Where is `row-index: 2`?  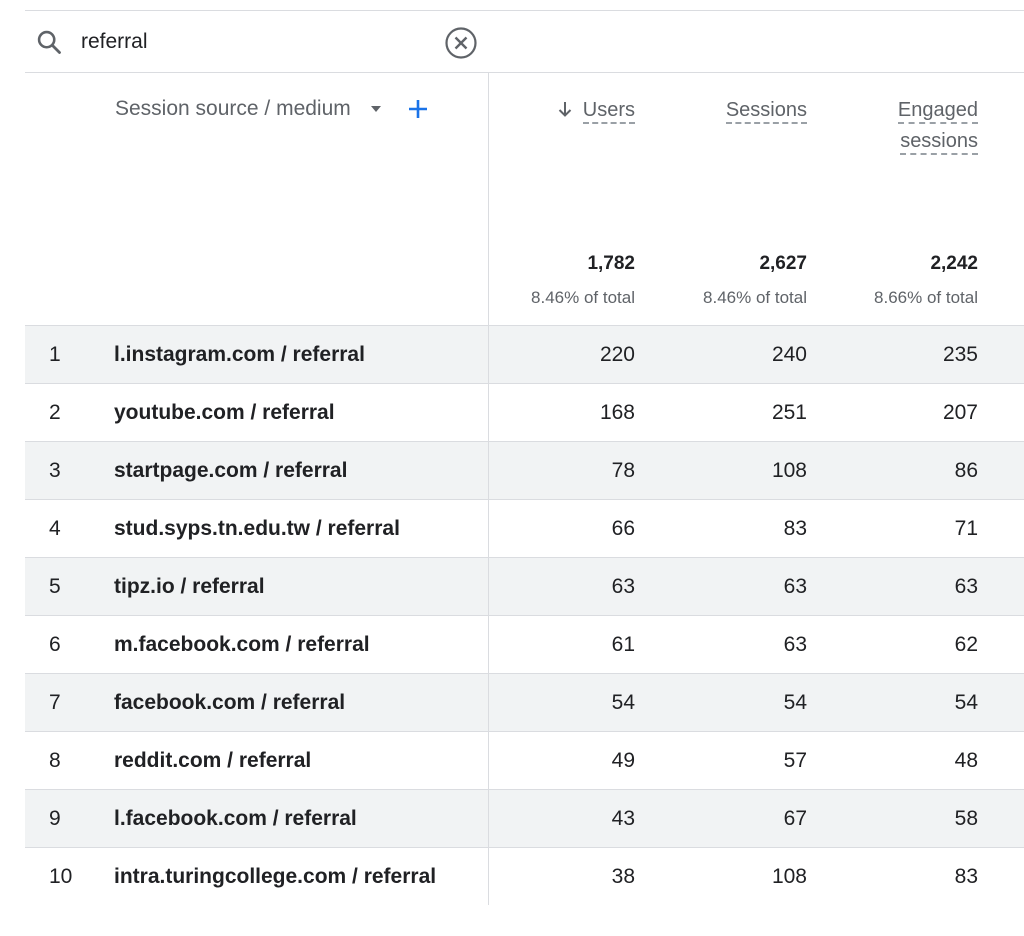
row-index: 2 is located at coordinates (55, 412).